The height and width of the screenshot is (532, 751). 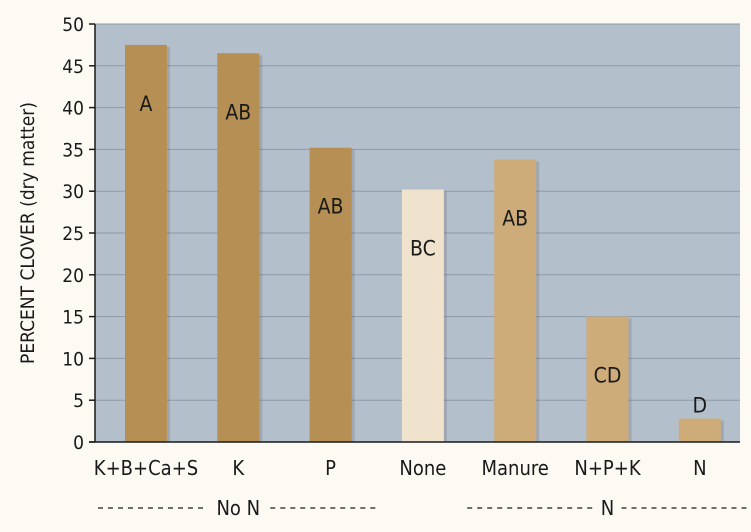 What do you see at coordinates (514, 468) in the screenshot?
I see `category-label: Manure` at bounding box center [514, 468].